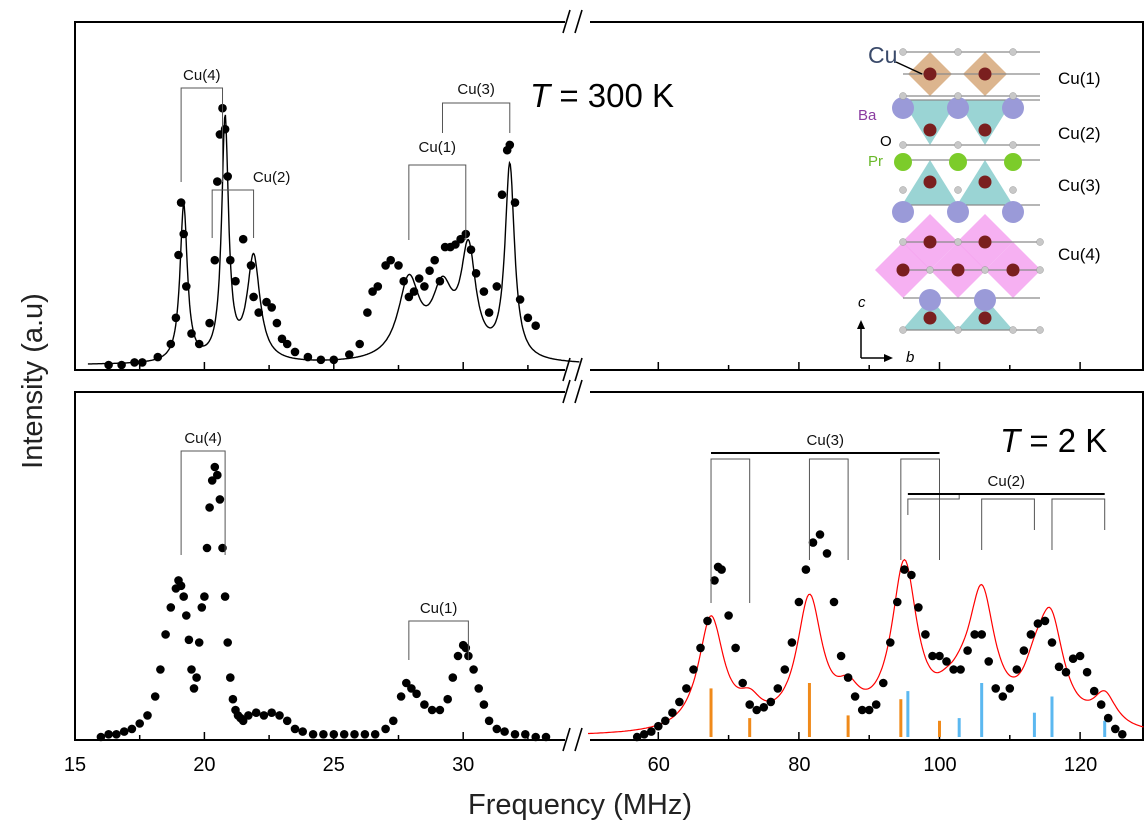 This screenshot has width=1146, height=836. I want to click on bottom-temperature-label: T = 2 K, so click(1053, 440).